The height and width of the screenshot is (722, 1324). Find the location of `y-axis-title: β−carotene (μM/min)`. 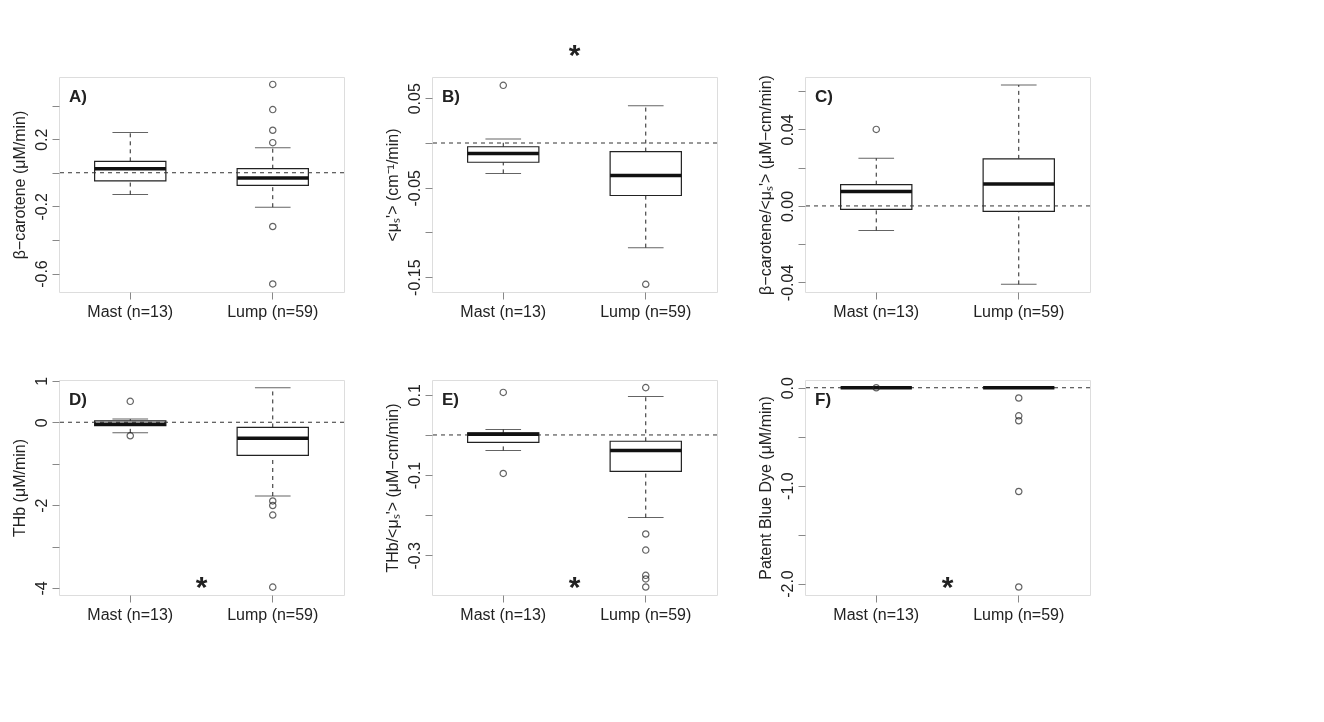

y-axis-title: β−carotene (μM/min) is located at coordinates (19, 185).